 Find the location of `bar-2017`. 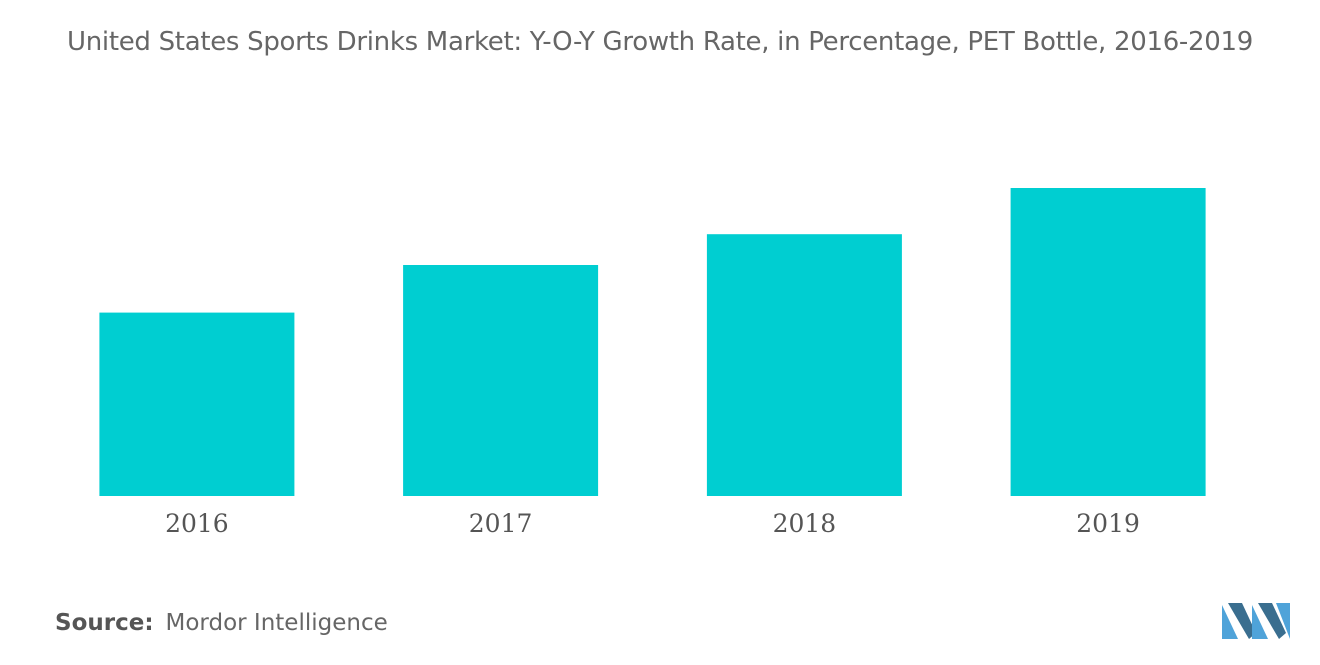

bar-2017 is located at coordinates (501, 380).